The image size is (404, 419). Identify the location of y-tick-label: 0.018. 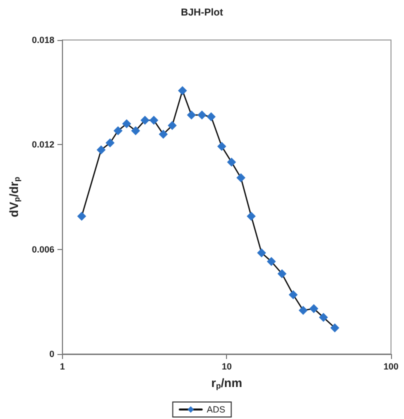
(43, 40).